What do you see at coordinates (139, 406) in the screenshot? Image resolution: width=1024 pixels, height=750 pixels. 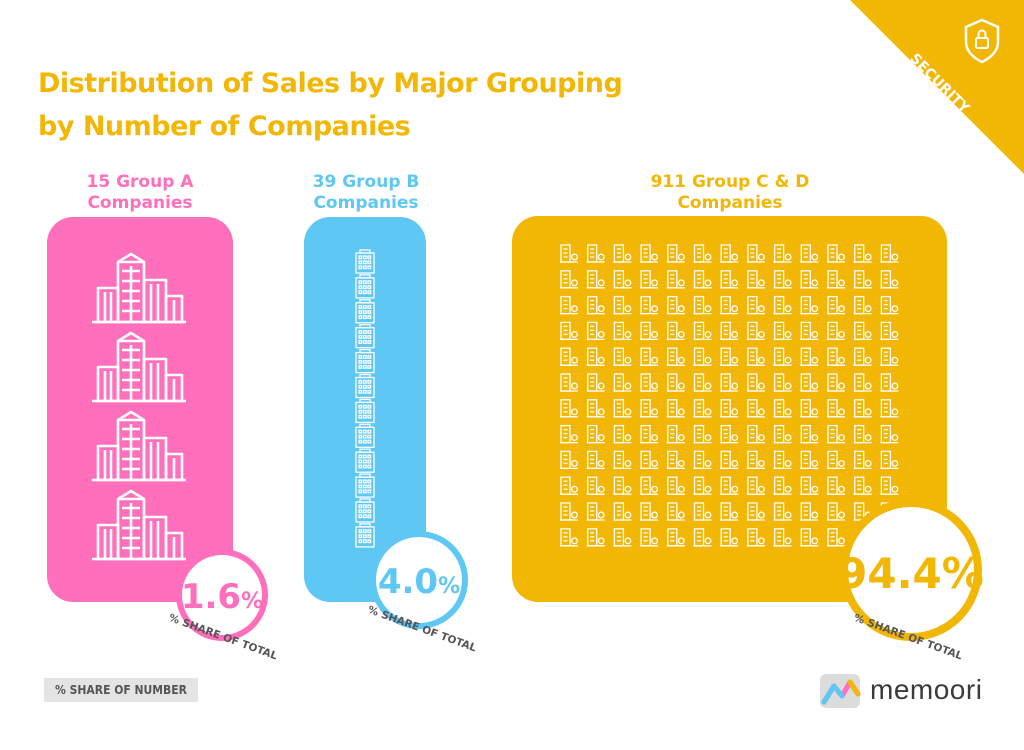 I see `group-a-icons` at bounding box center [139, 406].